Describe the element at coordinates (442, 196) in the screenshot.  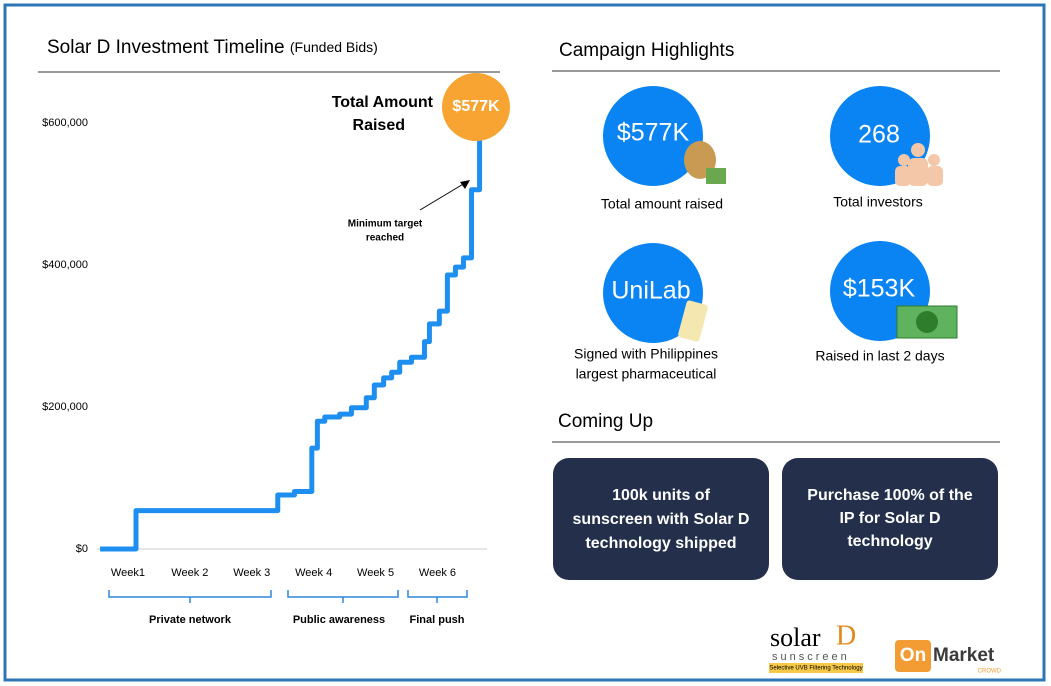
I see `target-arrow` at that location.